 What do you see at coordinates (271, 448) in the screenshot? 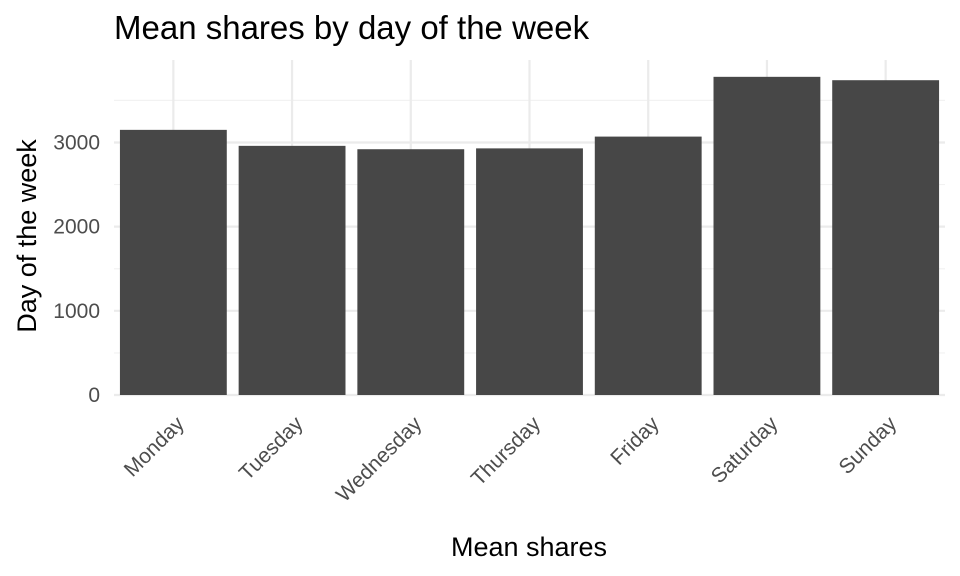
I see `x-tick-label-tuesday: Tuesday` at bounding box center [271, 448].